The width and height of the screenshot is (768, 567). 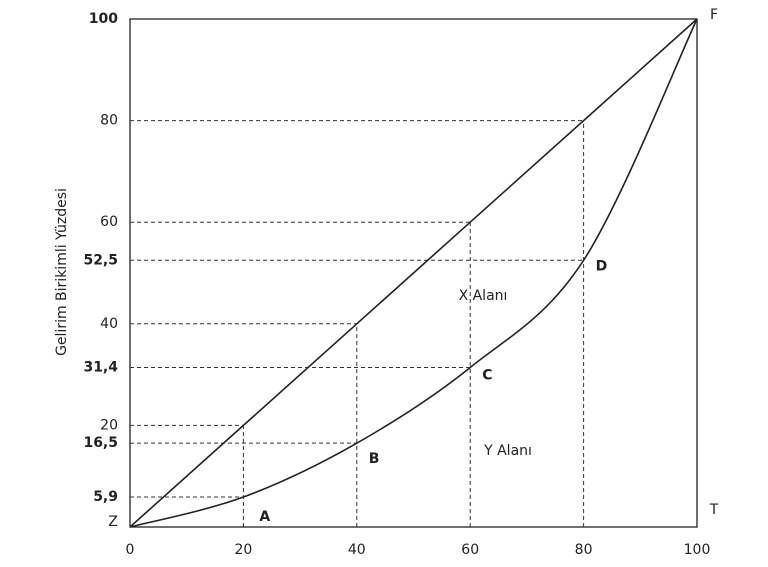 What do you see at coordinates (374, 459) in the screenshot?
I see `point-label: B` at bounding box center [374, 459].